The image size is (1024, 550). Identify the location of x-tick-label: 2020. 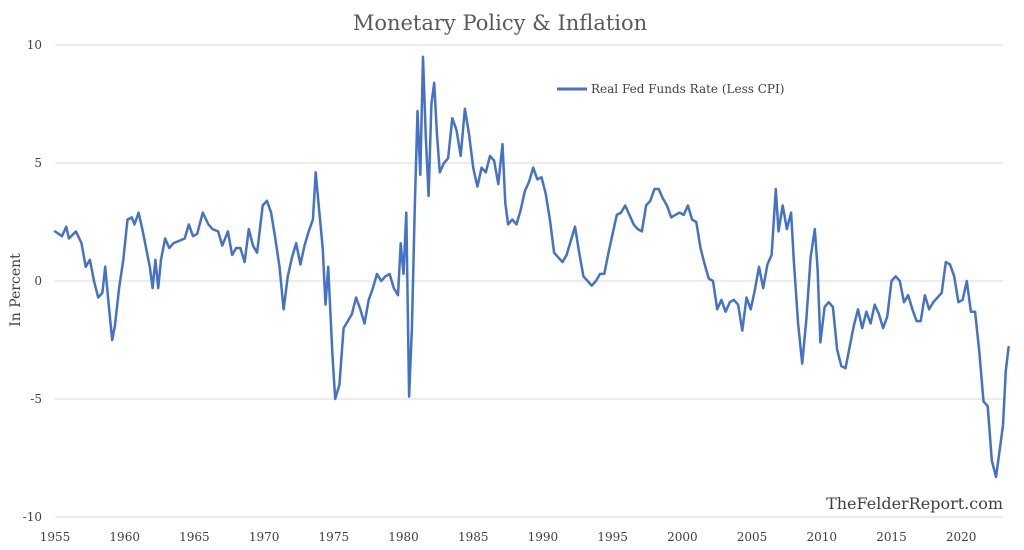
(961, 537).